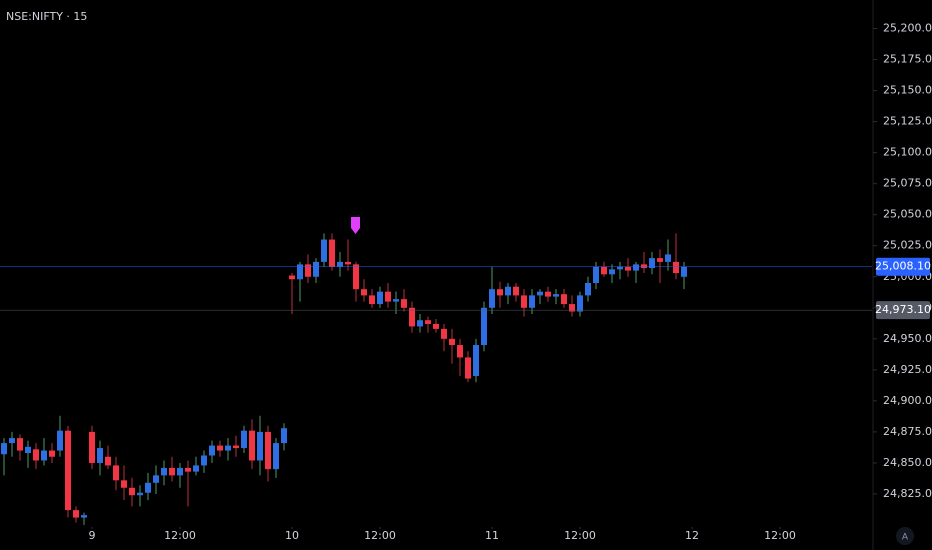  What do you see at coordinates (907, 28) in the screenshot?
I see `y-tick-label: 25,200.00` at bounding box center [907, 28].